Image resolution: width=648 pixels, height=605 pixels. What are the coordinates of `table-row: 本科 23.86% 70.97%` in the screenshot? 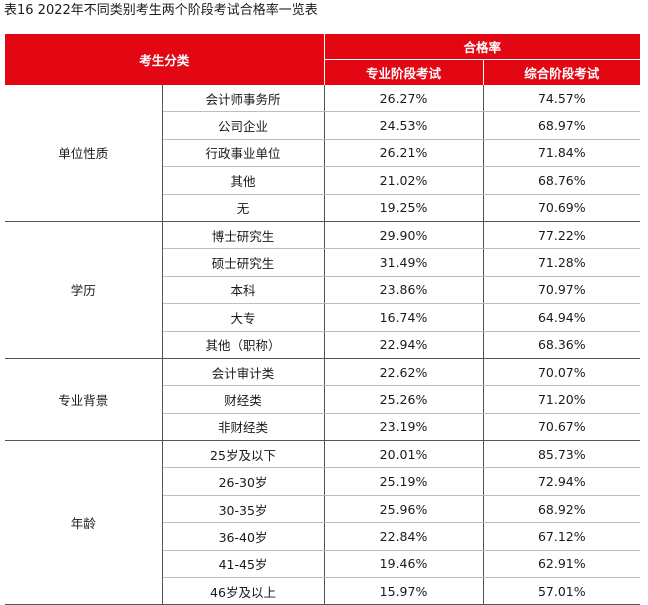 It's located at (323, 290).